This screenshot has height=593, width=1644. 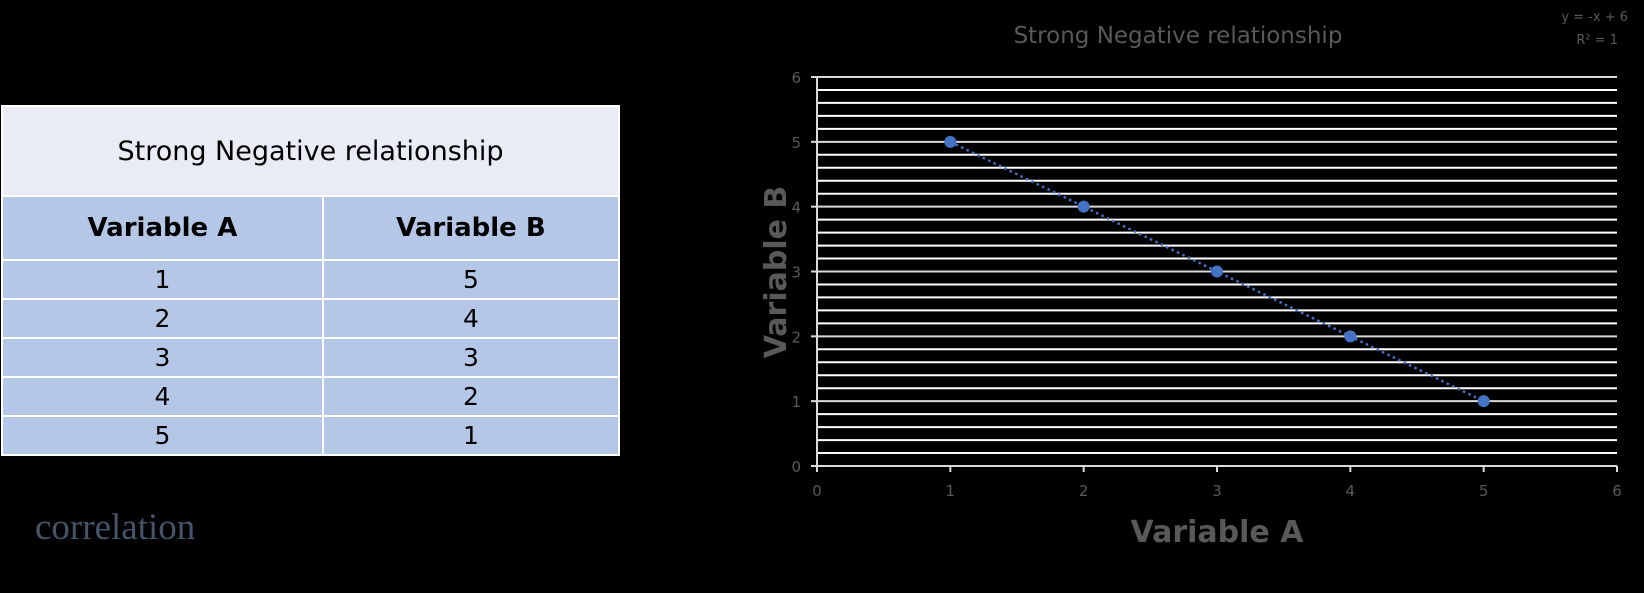 What do you see at coordinates (1084, 491) in the screenshot?
I see `x-tick-label: 2` at bounding box center [1084, 491].